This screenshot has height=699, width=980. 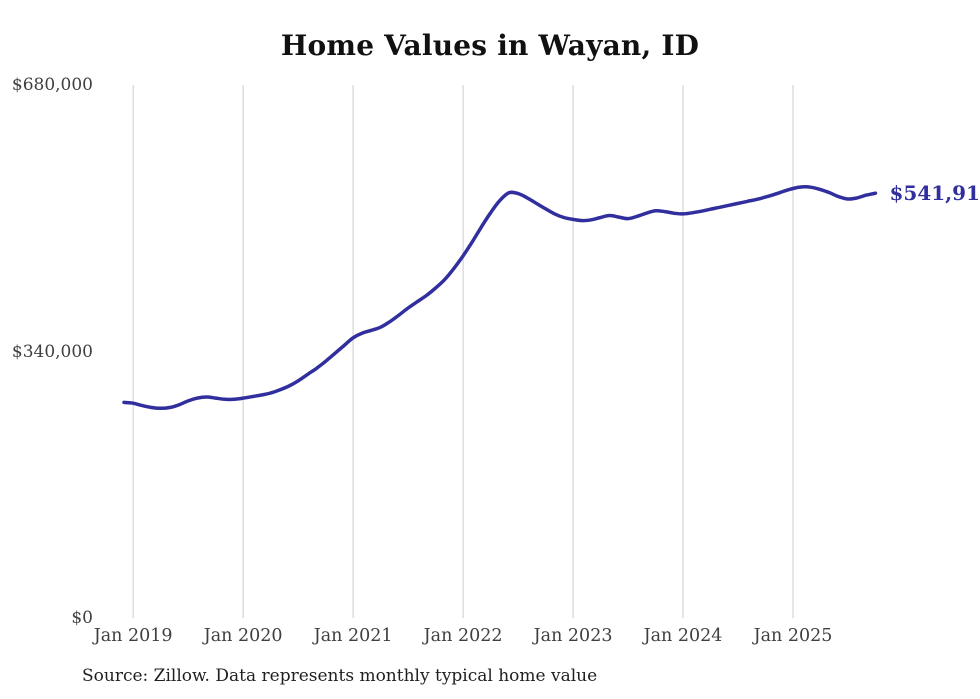 What do you see at coordinates (793, 636) in the screenshot?
I see `x-tick-label: Jan 2025` at bounding box center [793, 636].